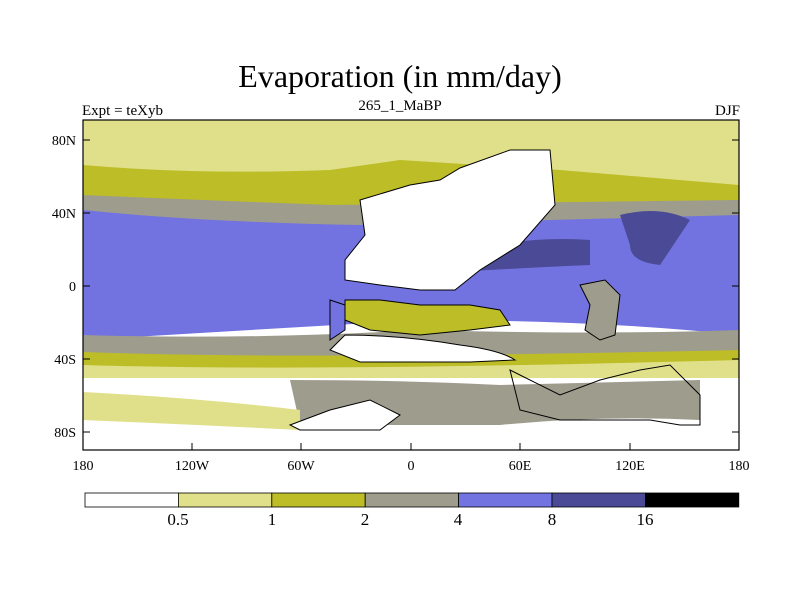  I want to click on period-label: 265_1_MaBP, so click(400, 106).